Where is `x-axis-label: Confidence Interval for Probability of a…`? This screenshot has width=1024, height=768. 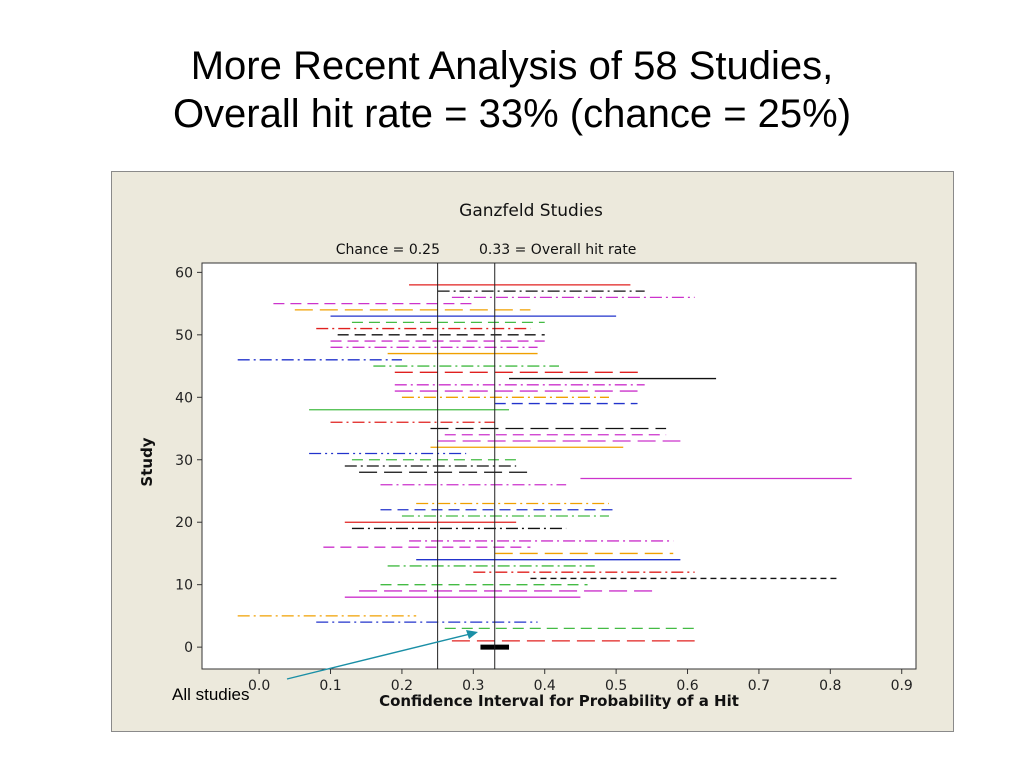
x-axis-label: Confidence Interval for Probability of a… is located at coordinates (559, 701).